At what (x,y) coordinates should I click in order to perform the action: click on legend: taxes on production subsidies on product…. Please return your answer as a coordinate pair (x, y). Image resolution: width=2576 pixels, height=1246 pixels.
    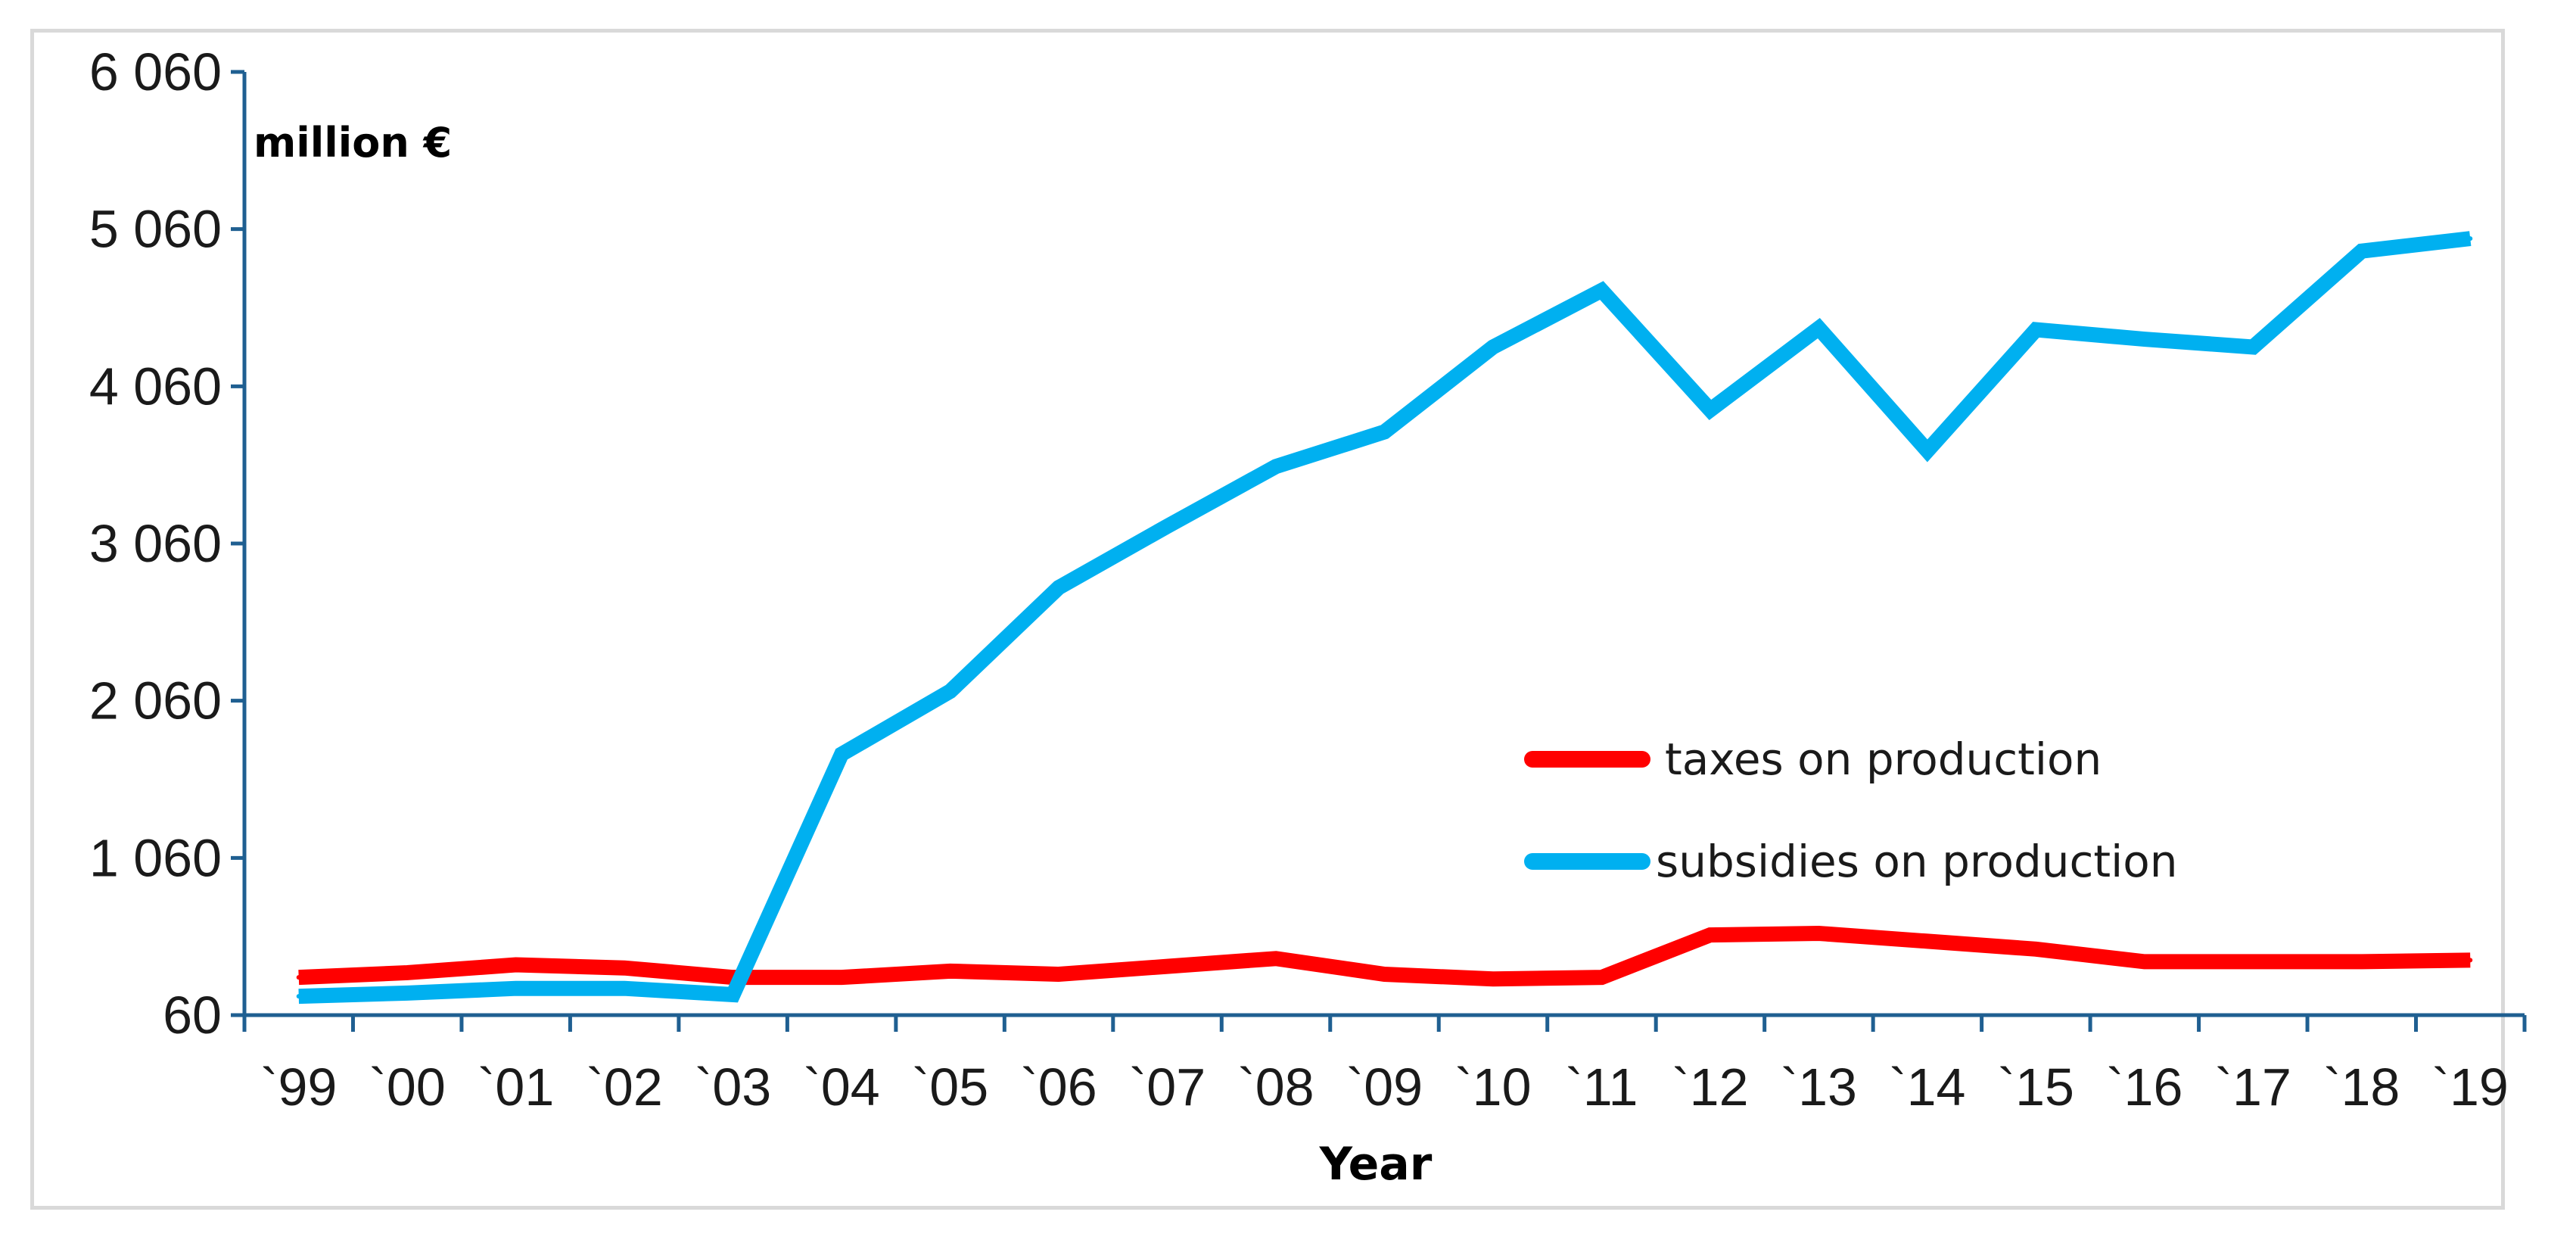
    Looking at the image, I should click on (1851, 810).